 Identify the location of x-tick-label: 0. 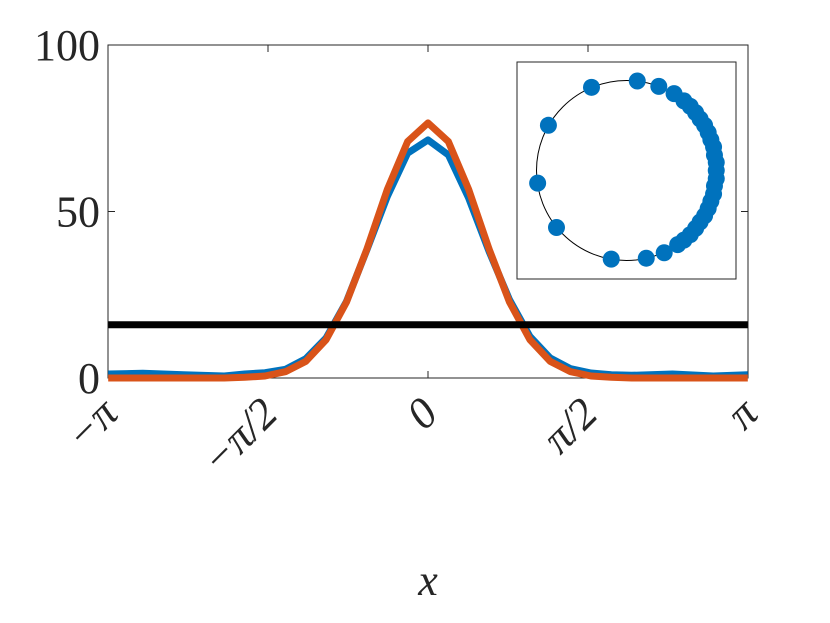
(422, 413).